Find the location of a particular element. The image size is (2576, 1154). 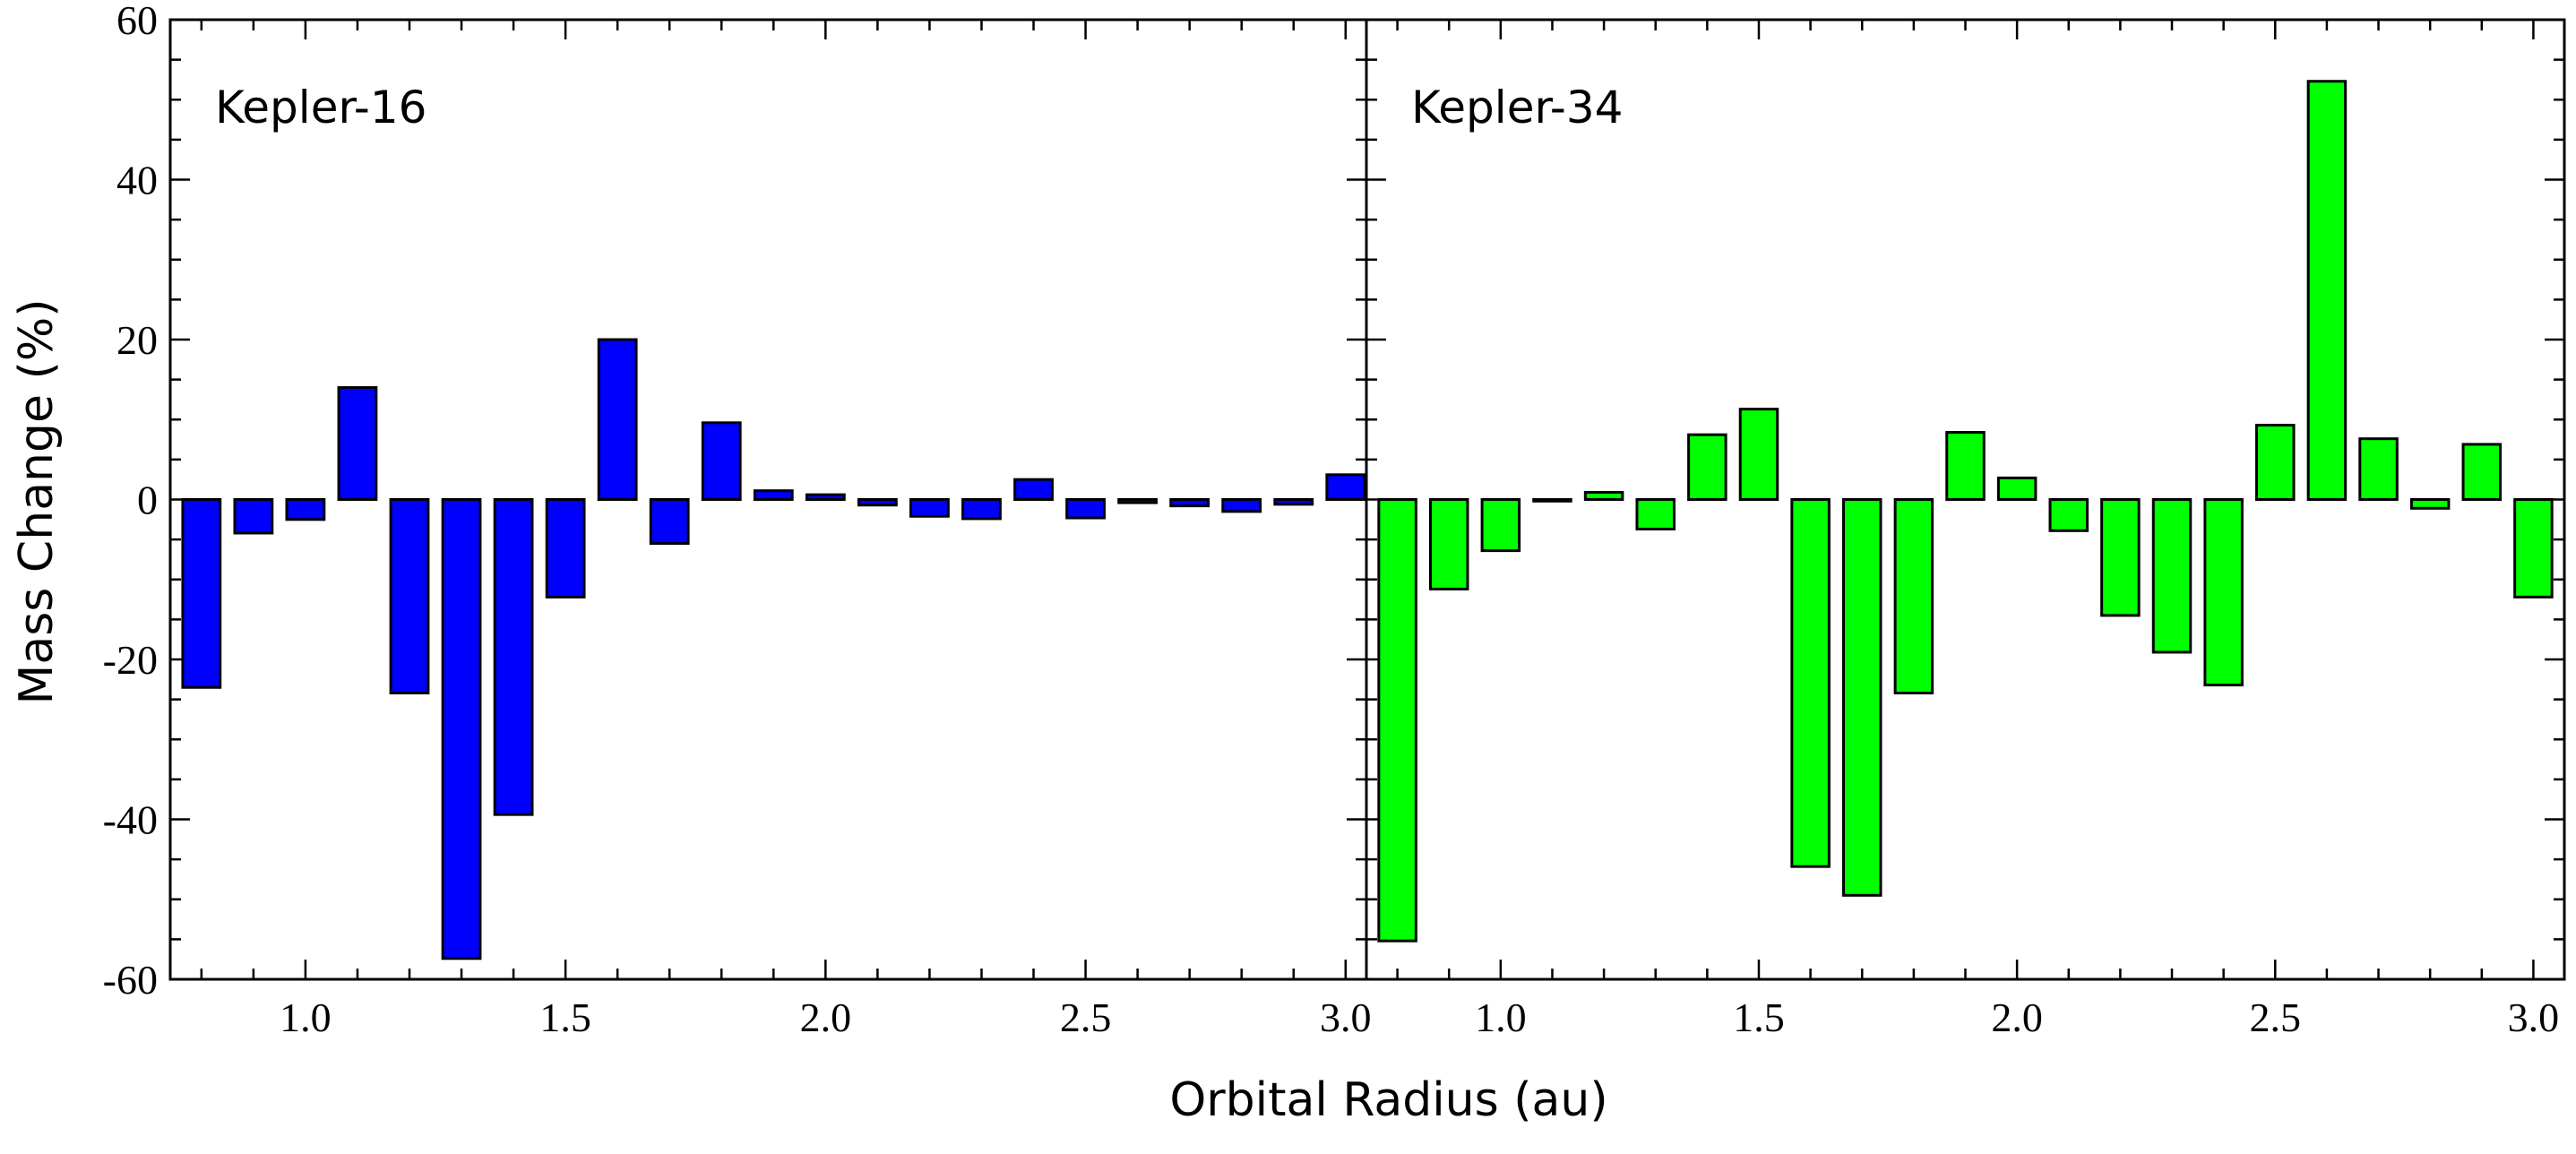

y-tick-label: 20 is located at coordinates (137, 340).